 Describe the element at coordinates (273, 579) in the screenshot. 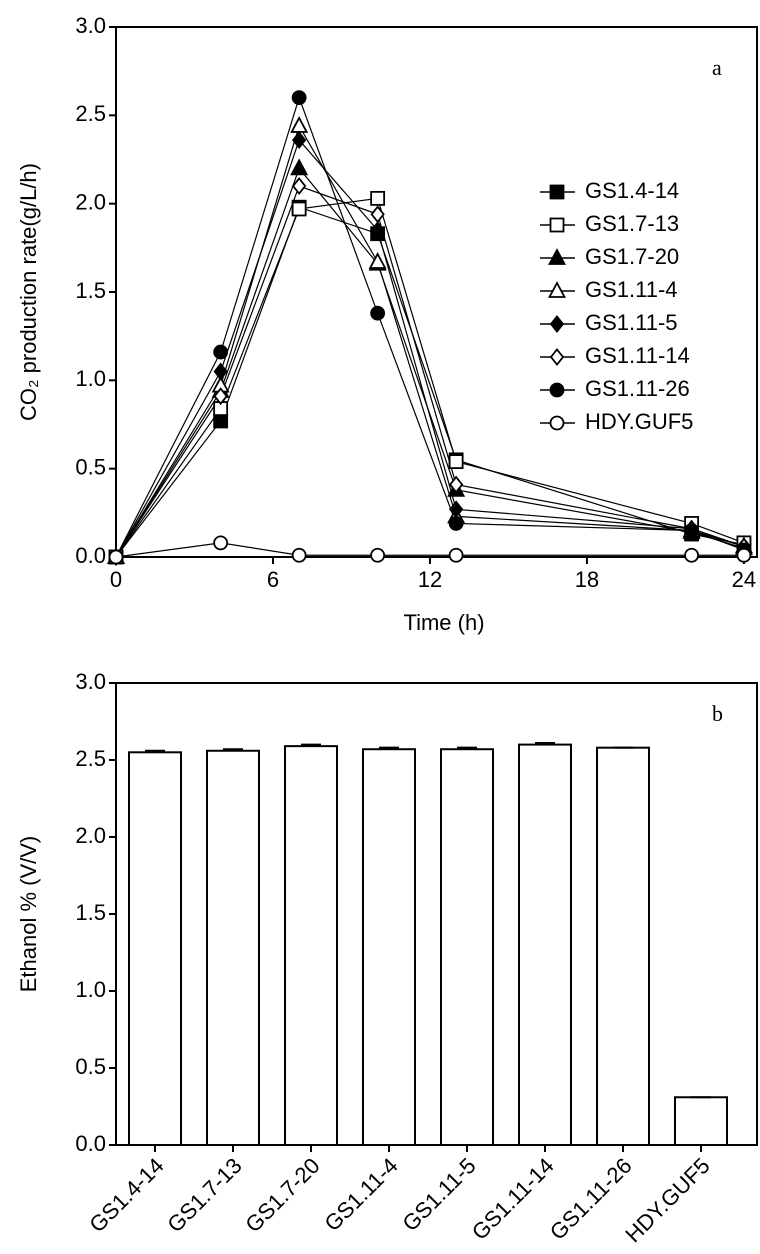

I see `x-tick-label: 6` at that location.